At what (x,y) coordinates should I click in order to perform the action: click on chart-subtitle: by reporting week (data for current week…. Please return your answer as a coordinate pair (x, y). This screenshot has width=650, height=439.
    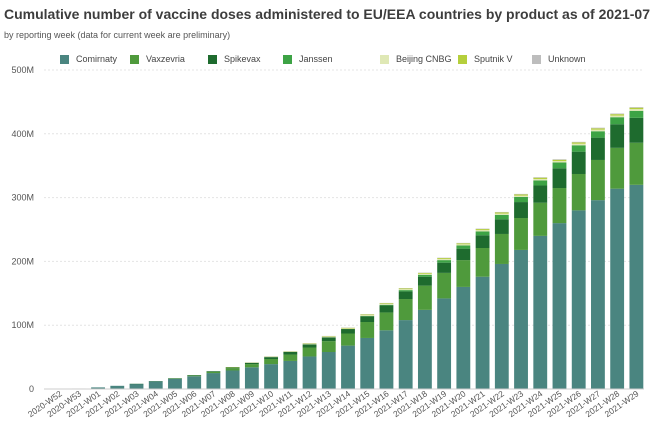
    Looking at the image, I should click on (117, 35).